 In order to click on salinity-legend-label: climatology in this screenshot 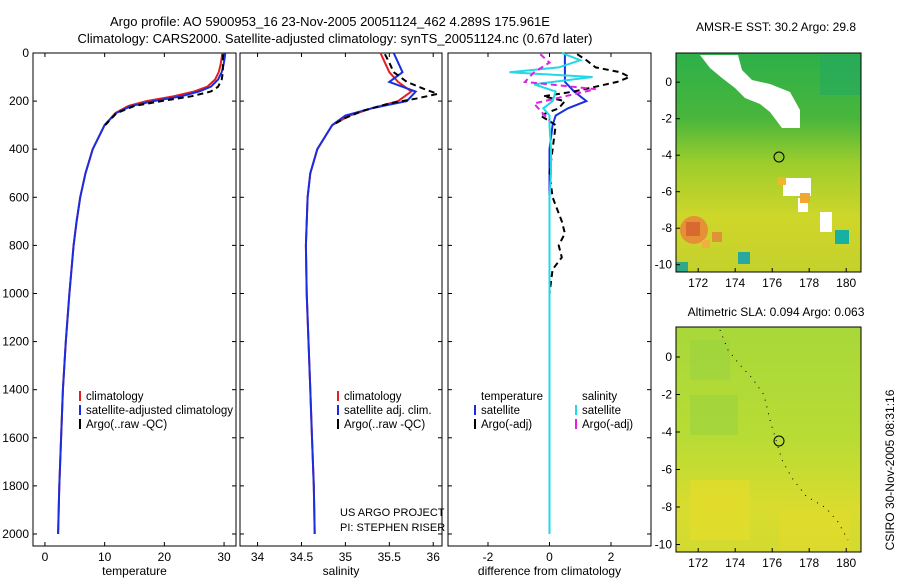, I will do `click(373, 397)`.